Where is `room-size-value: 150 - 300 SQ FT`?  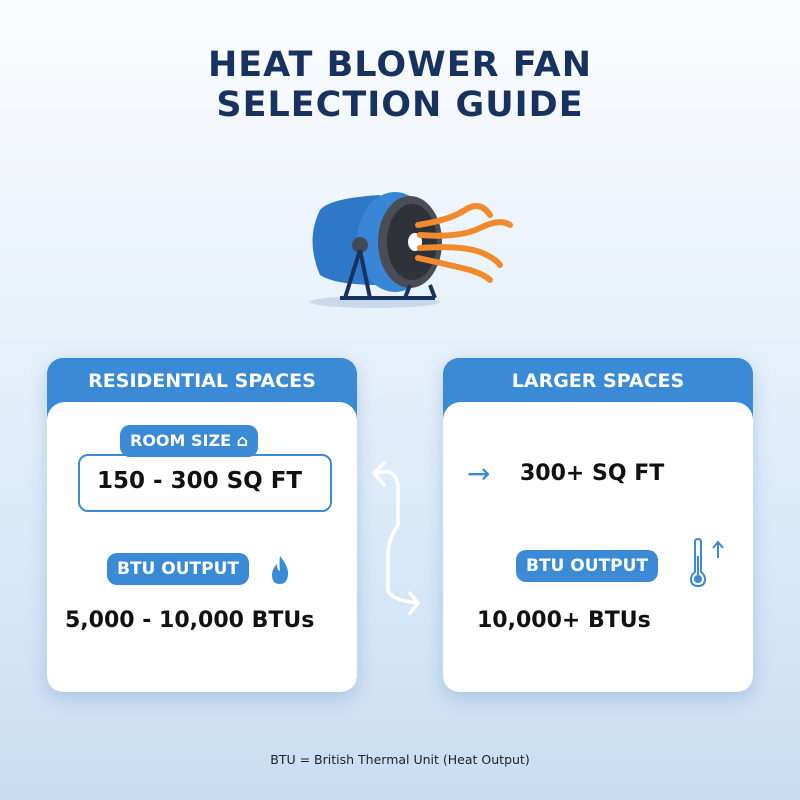 room-size-value: 150 - 300 SQ FT is located at coordinates (200, 481).